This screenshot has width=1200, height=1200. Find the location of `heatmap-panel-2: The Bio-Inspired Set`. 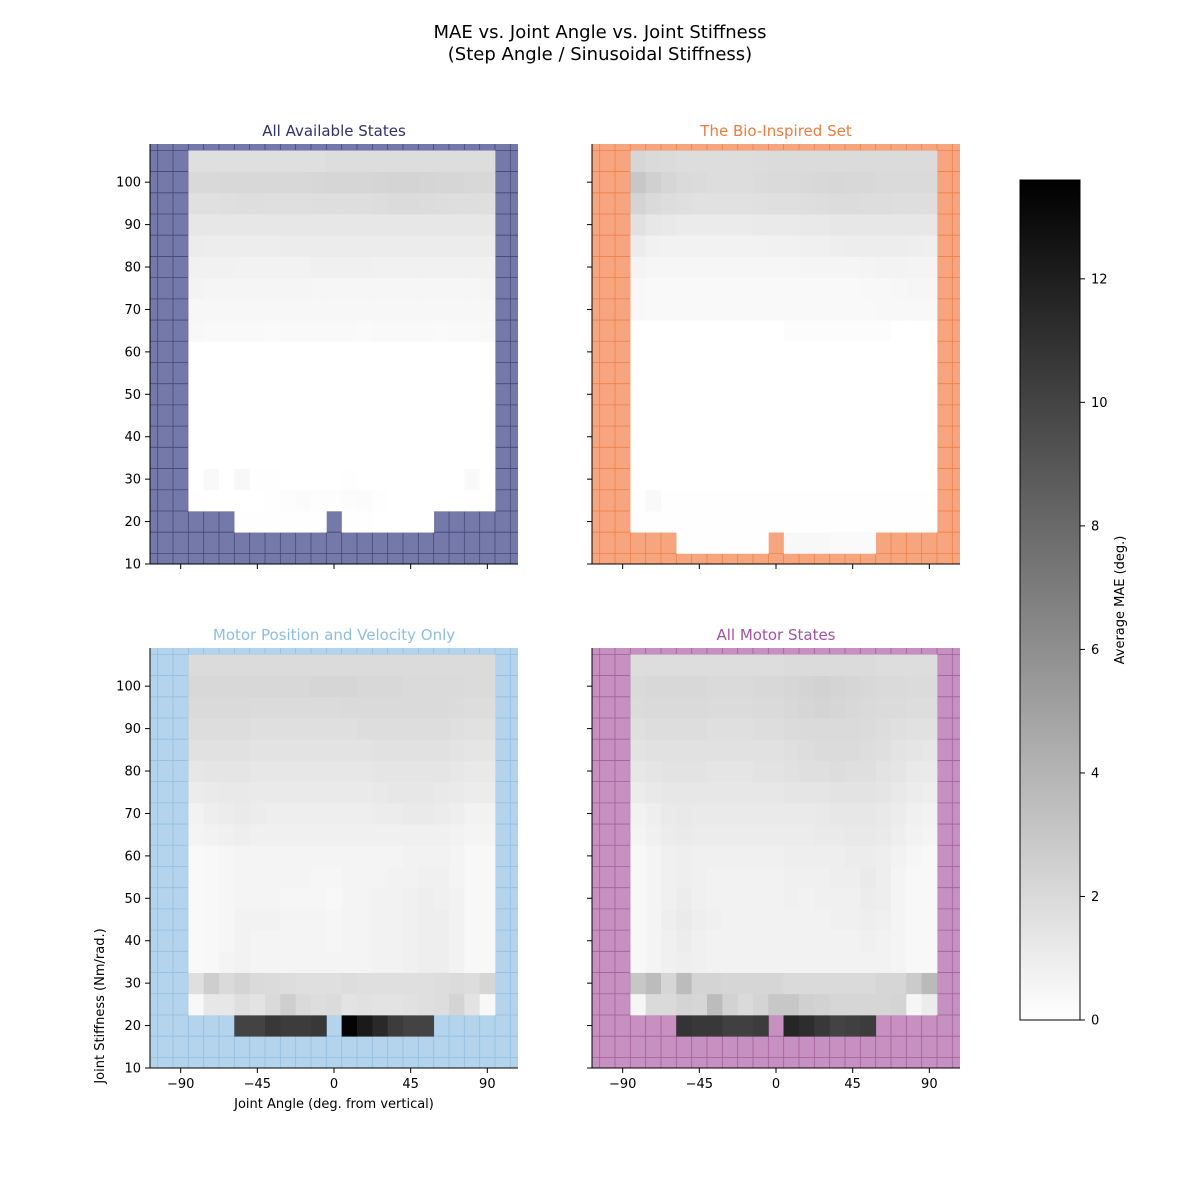

heatmap-panel-2: The Bio-Inspired Set is located at coordinates (773, 345).